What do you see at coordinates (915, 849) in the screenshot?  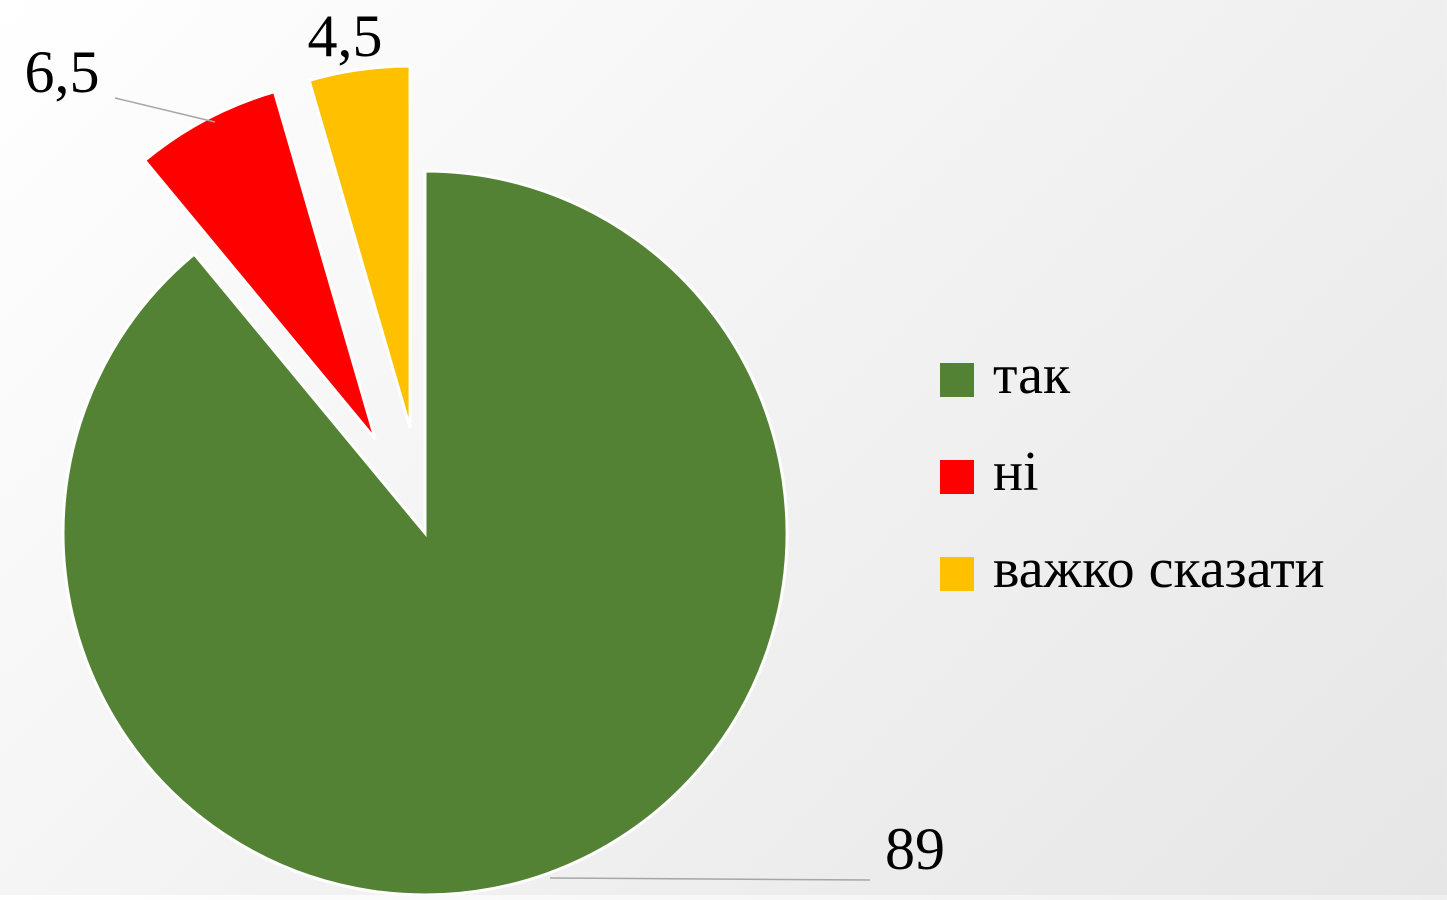 I see `data-label: 89` at bounding box center [915, 849].